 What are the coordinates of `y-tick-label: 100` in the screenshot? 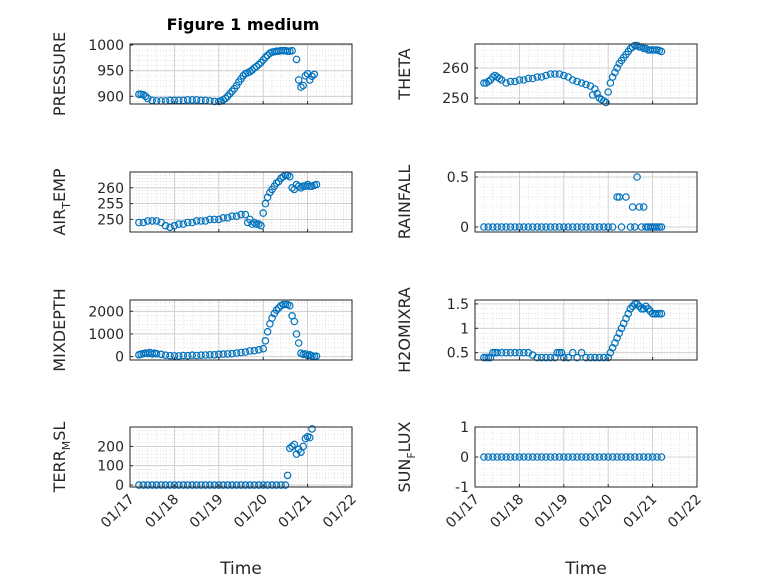 It's located at (110, 467).